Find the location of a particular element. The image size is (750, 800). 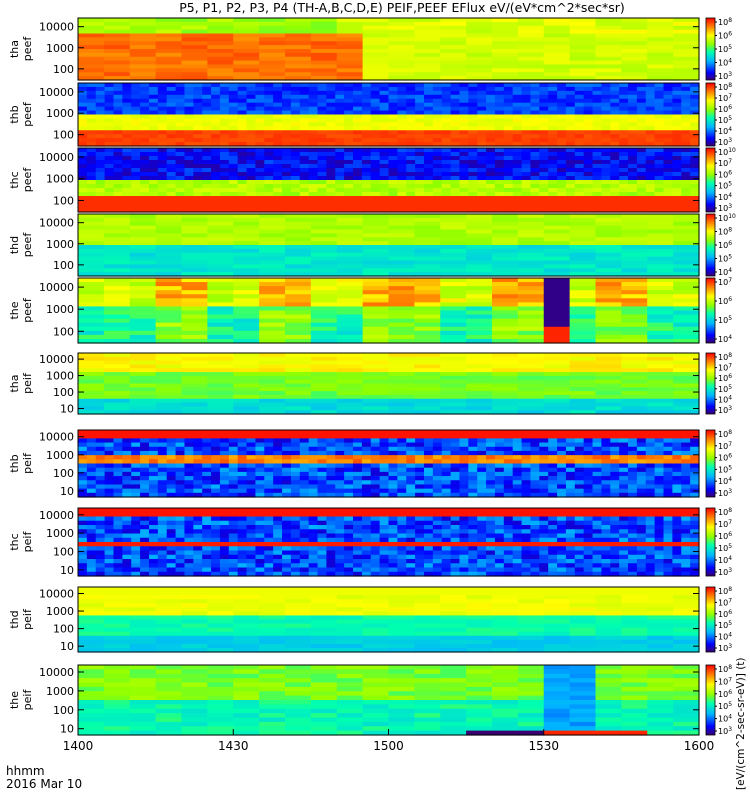

panel-the-peif: 10000 1000 100 10 the peif 10⁸ 10⁷ 10⁶ 10⁵ 10⁴ 10³ is located at coordinates (370, 700).